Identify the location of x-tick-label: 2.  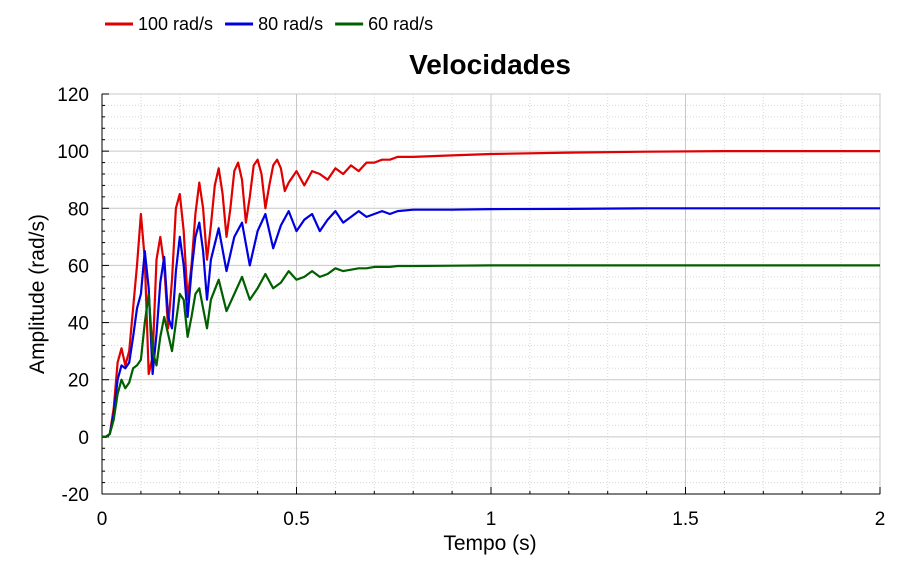
(880, 519).